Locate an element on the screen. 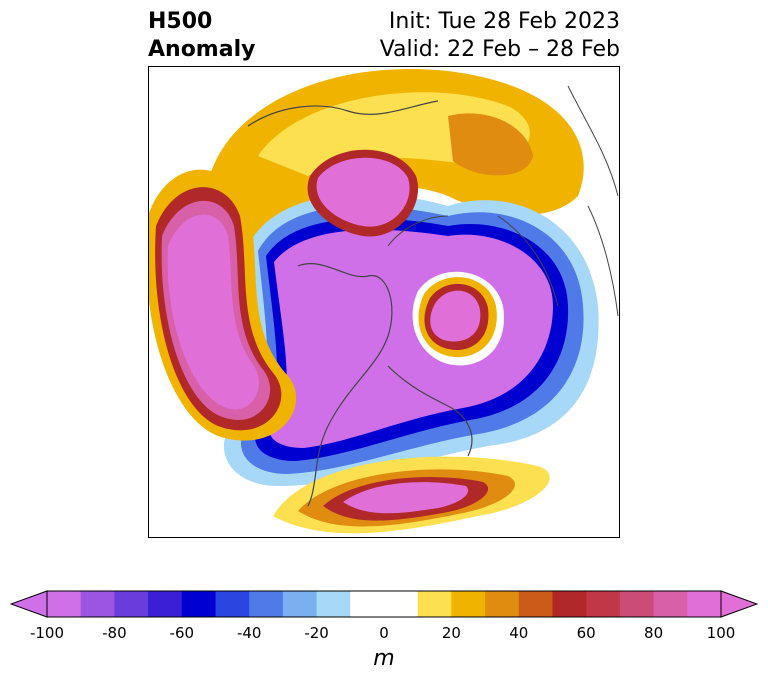 This screenshot has height=684, width=768. colorbar-outline is located at coordinates (384, 604).